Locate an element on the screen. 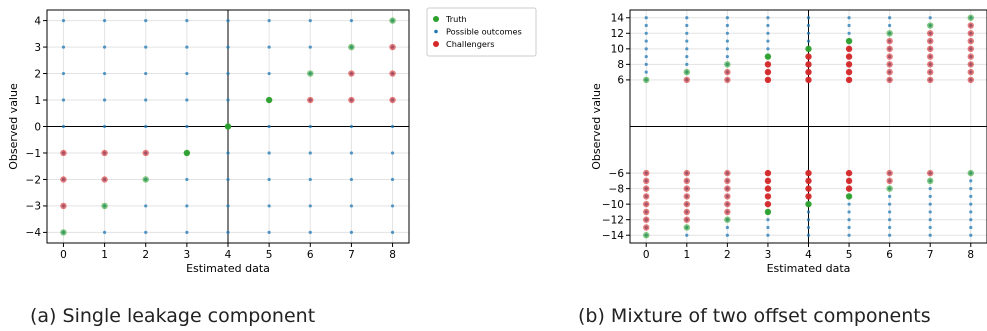  x-tick-label: 7 is located at coordinates (930, 255).